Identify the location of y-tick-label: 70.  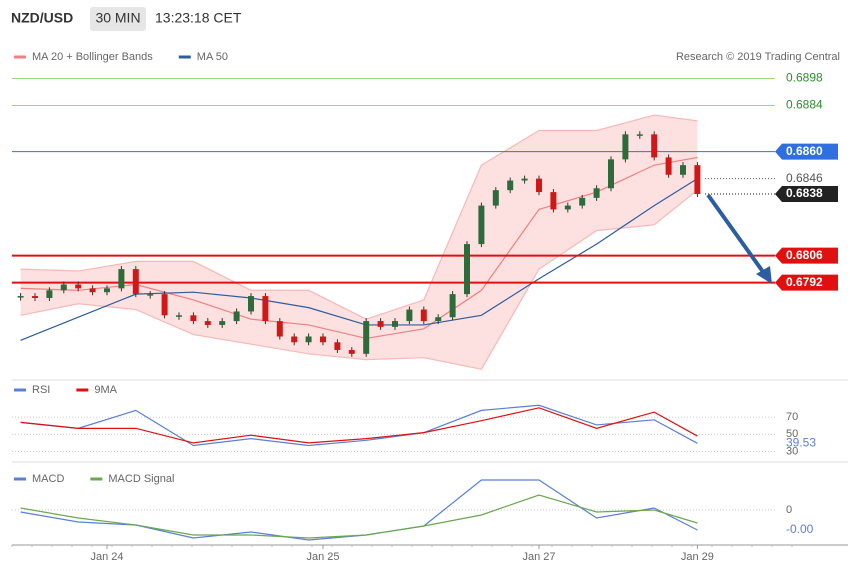
(792, 417).